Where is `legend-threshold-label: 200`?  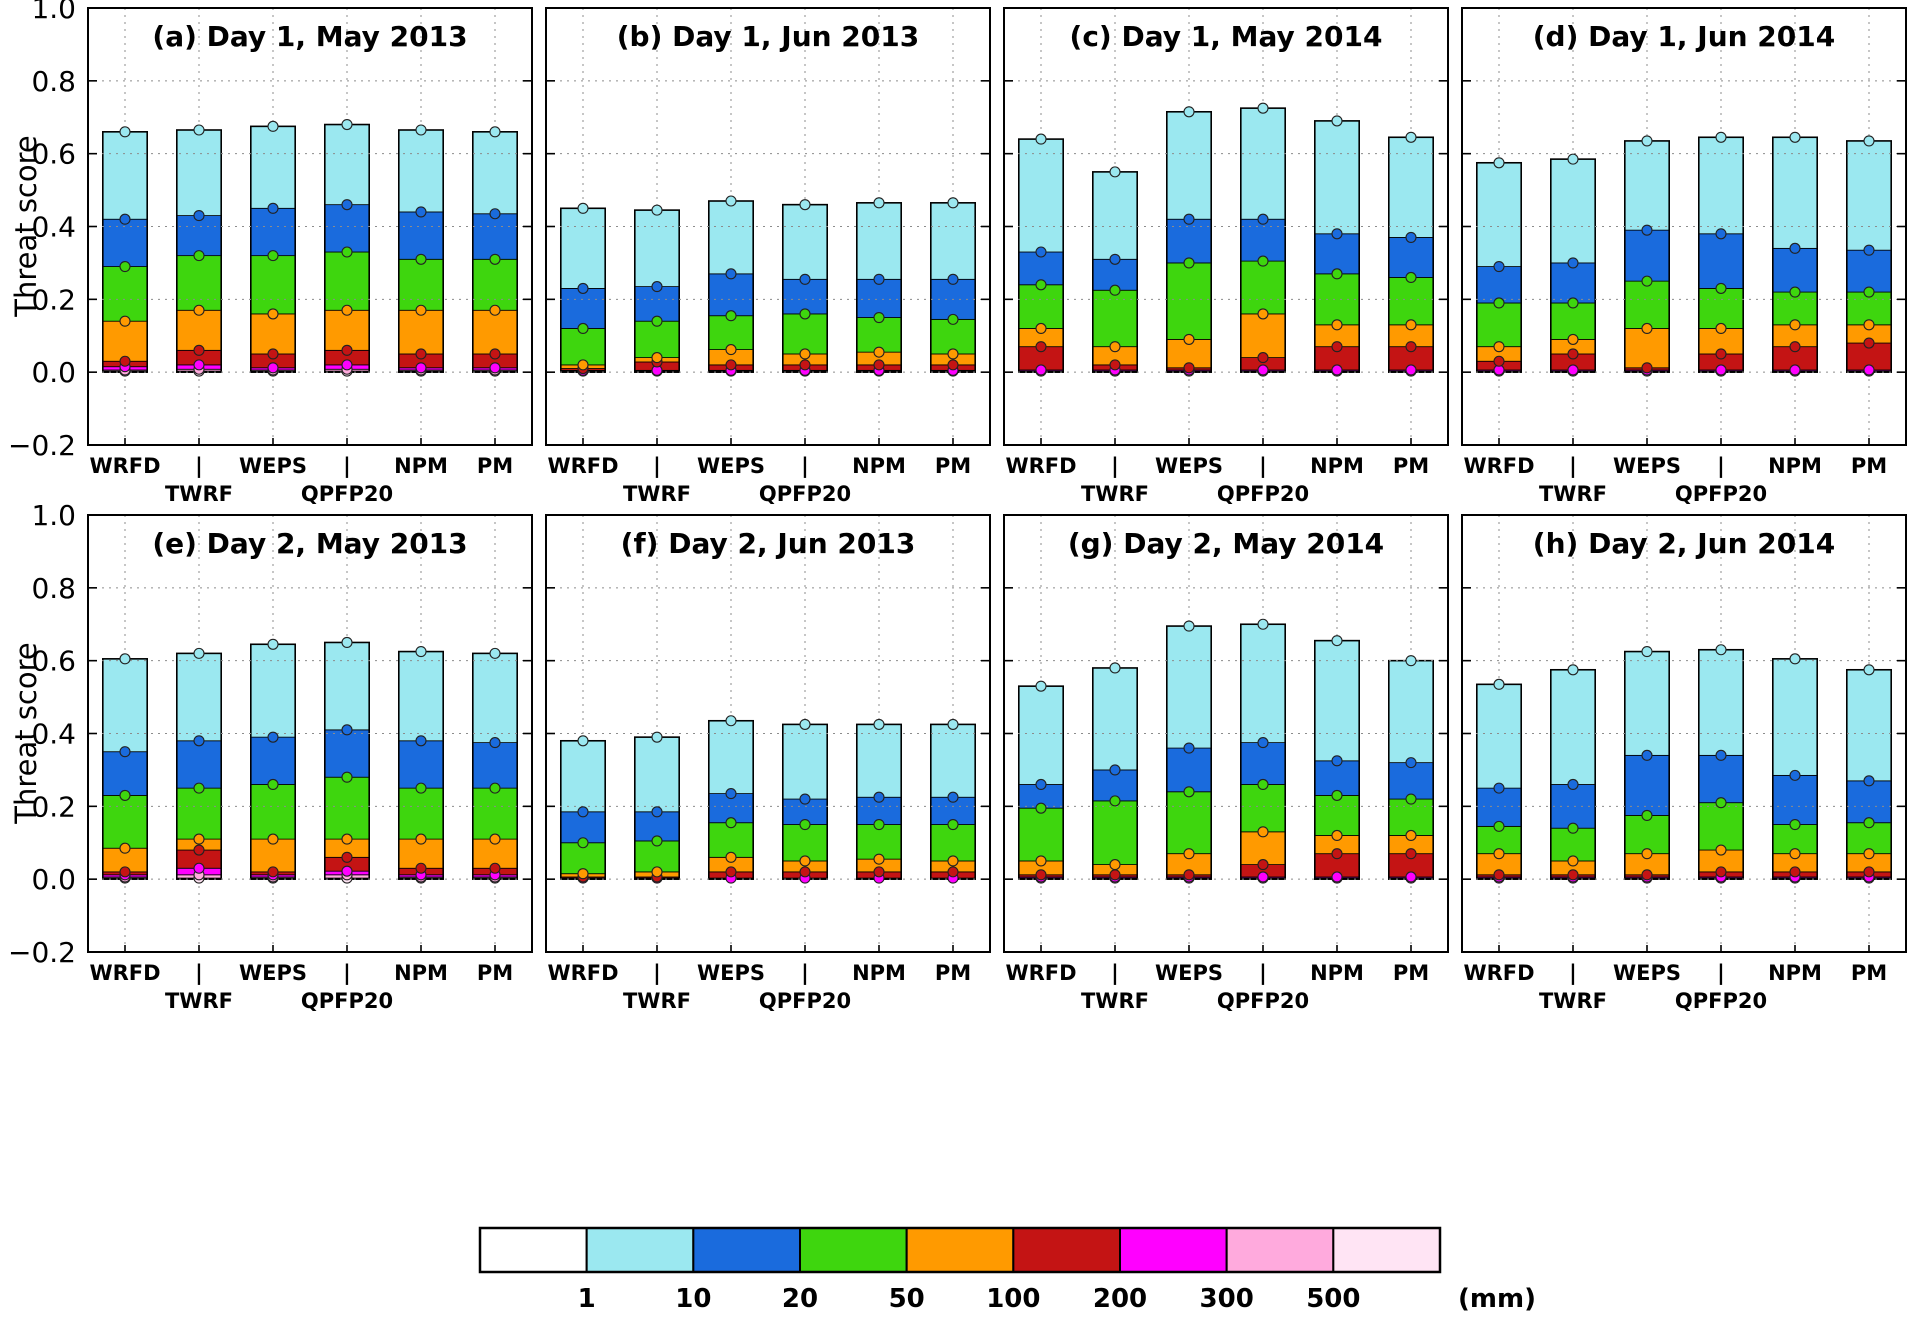
legend-threshold-label: 200 is located at coordinates (1120, 1299).